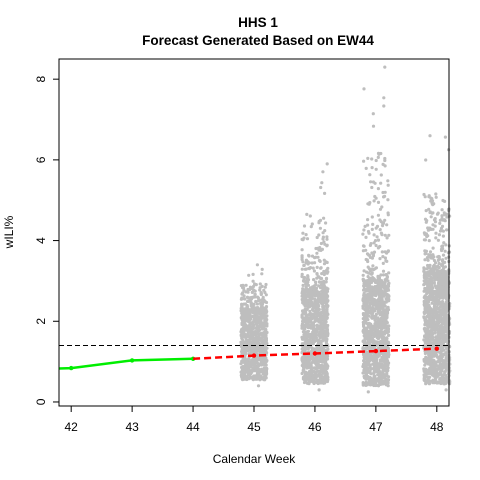 This screenshot has height=480, width=480. What do you see at coordinates (258, 40) in the screenshot?
I see `chart-subtitle: Forecast Generated Based on EW44` at bounding box center [258, 40].